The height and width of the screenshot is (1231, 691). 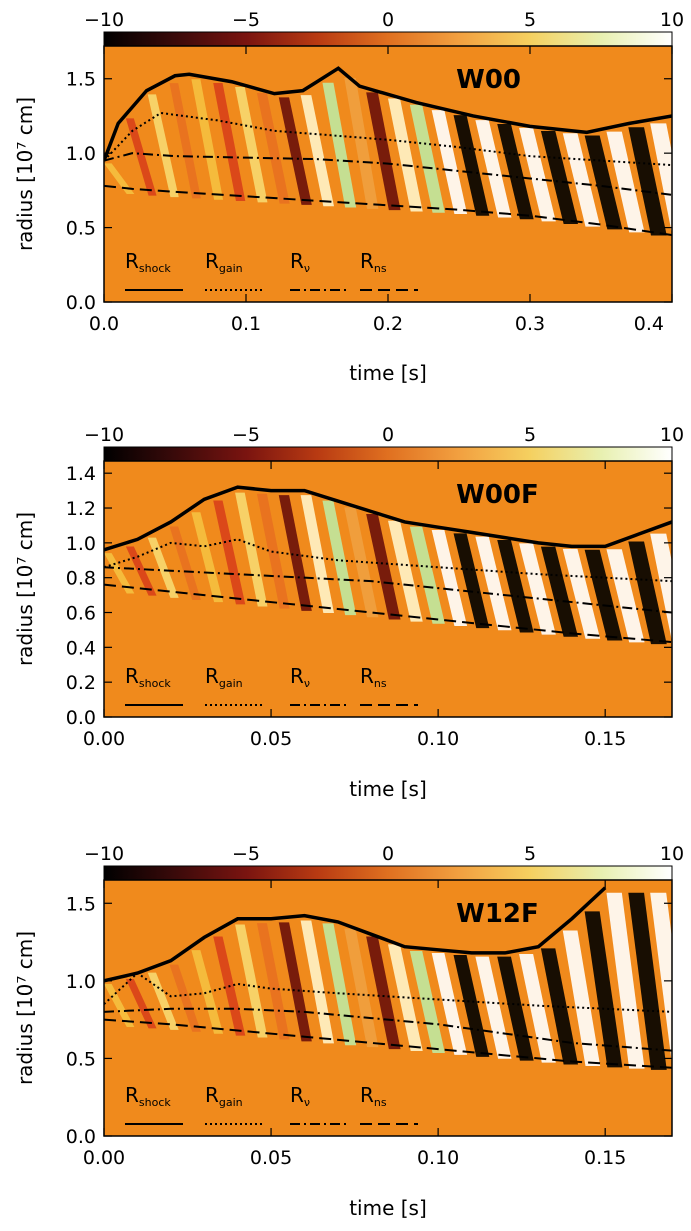 What do you see at coordinates (81, 683) in the screenshot?
I see `y-tick-label: 0.2` at bounding box center [81, 683].